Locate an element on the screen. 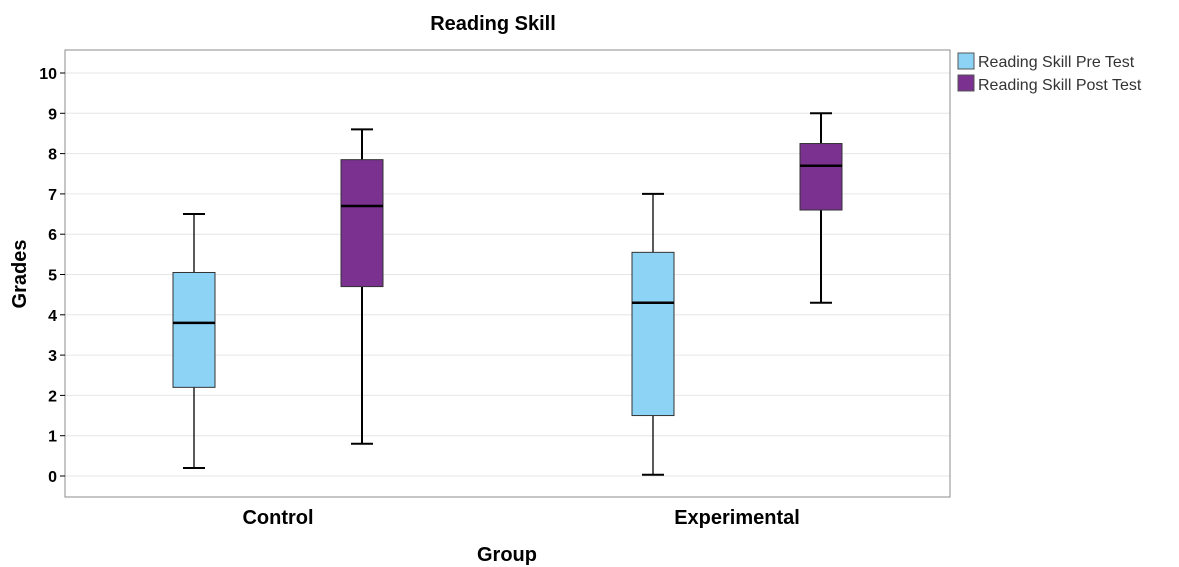  box-pre-control is located at coordinates (194, 341).